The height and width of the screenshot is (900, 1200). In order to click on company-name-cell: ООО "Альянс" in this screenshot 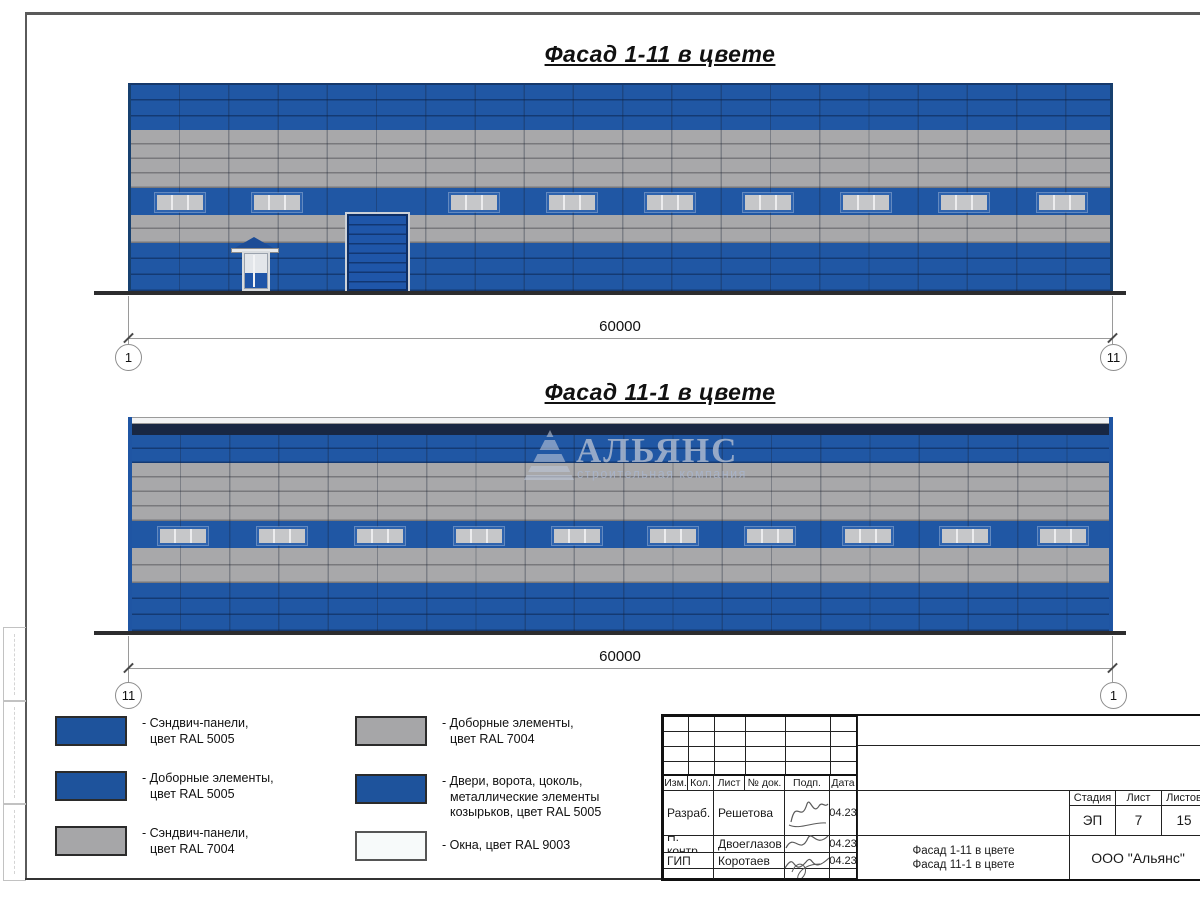, I will do `click(1134, 857)`.